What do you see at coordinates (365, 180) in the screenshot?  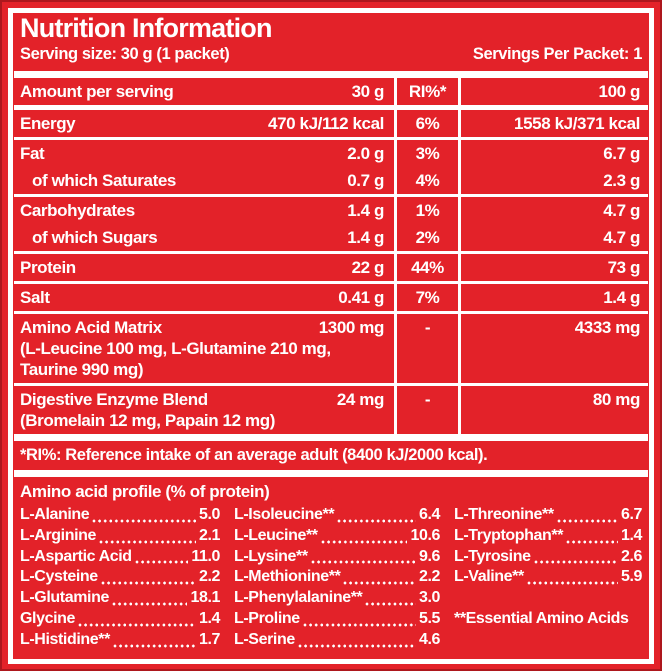 I see `row-value-per-serving: 0.7 g` at bounding box center [365, 180].